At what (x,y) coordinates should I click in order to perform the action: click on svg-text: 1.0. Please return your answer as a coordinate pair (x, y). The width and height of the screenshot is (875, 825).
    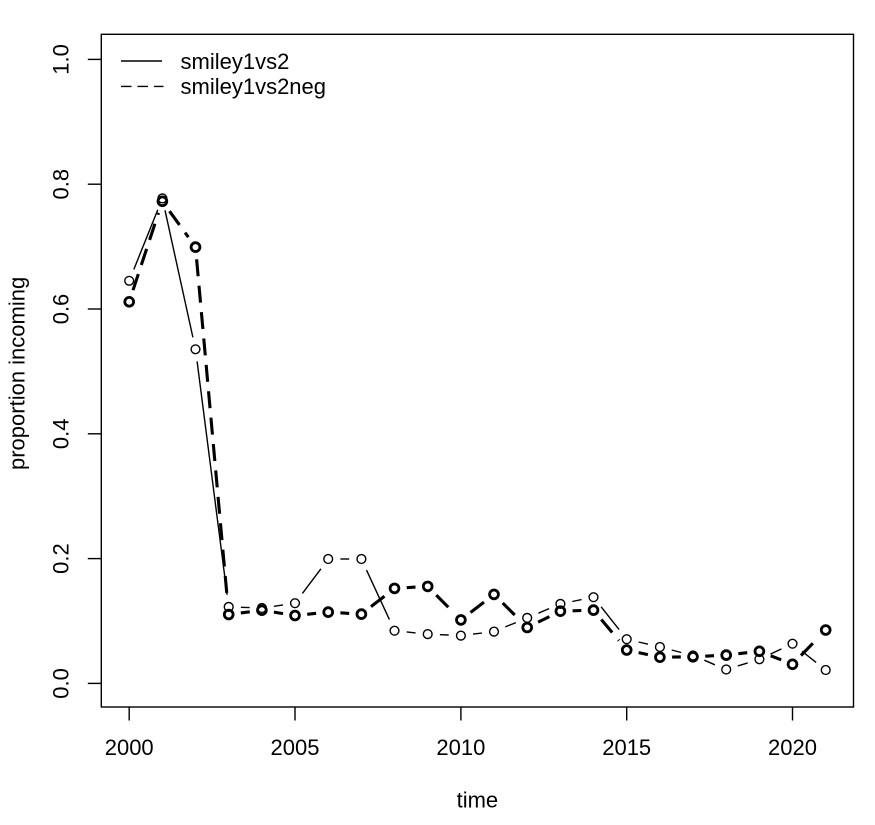
    Looking at the image, I should click on (61, 59).